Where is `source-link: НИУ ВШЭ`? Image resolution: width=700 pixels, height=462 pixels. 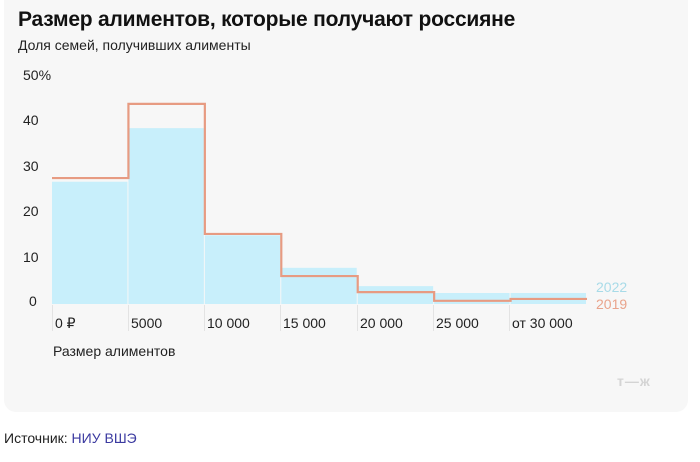 source-link: НИУ ВШЭ is located at coordinates (104, 438).